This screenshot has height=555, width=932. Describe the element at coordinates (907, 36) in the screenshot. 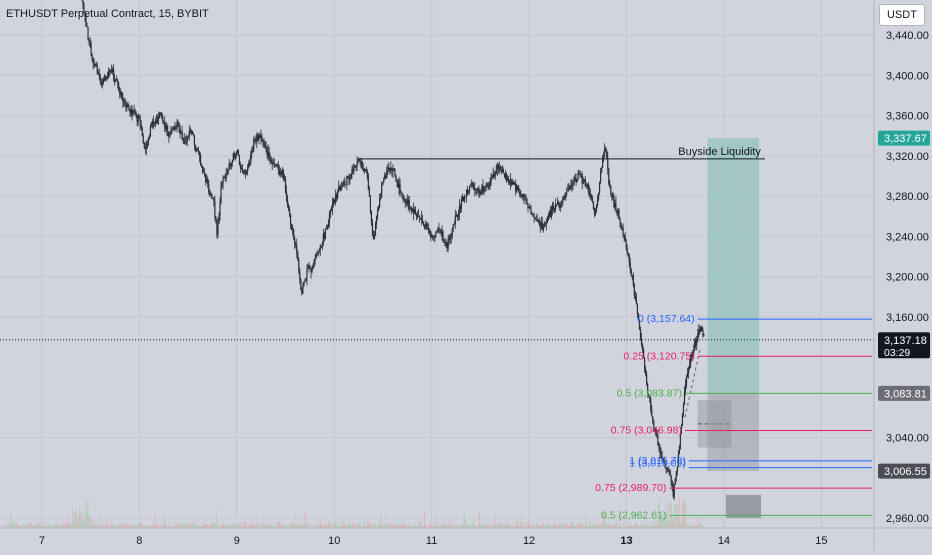

I see `y-tick-label: 3,440.00` at that location.